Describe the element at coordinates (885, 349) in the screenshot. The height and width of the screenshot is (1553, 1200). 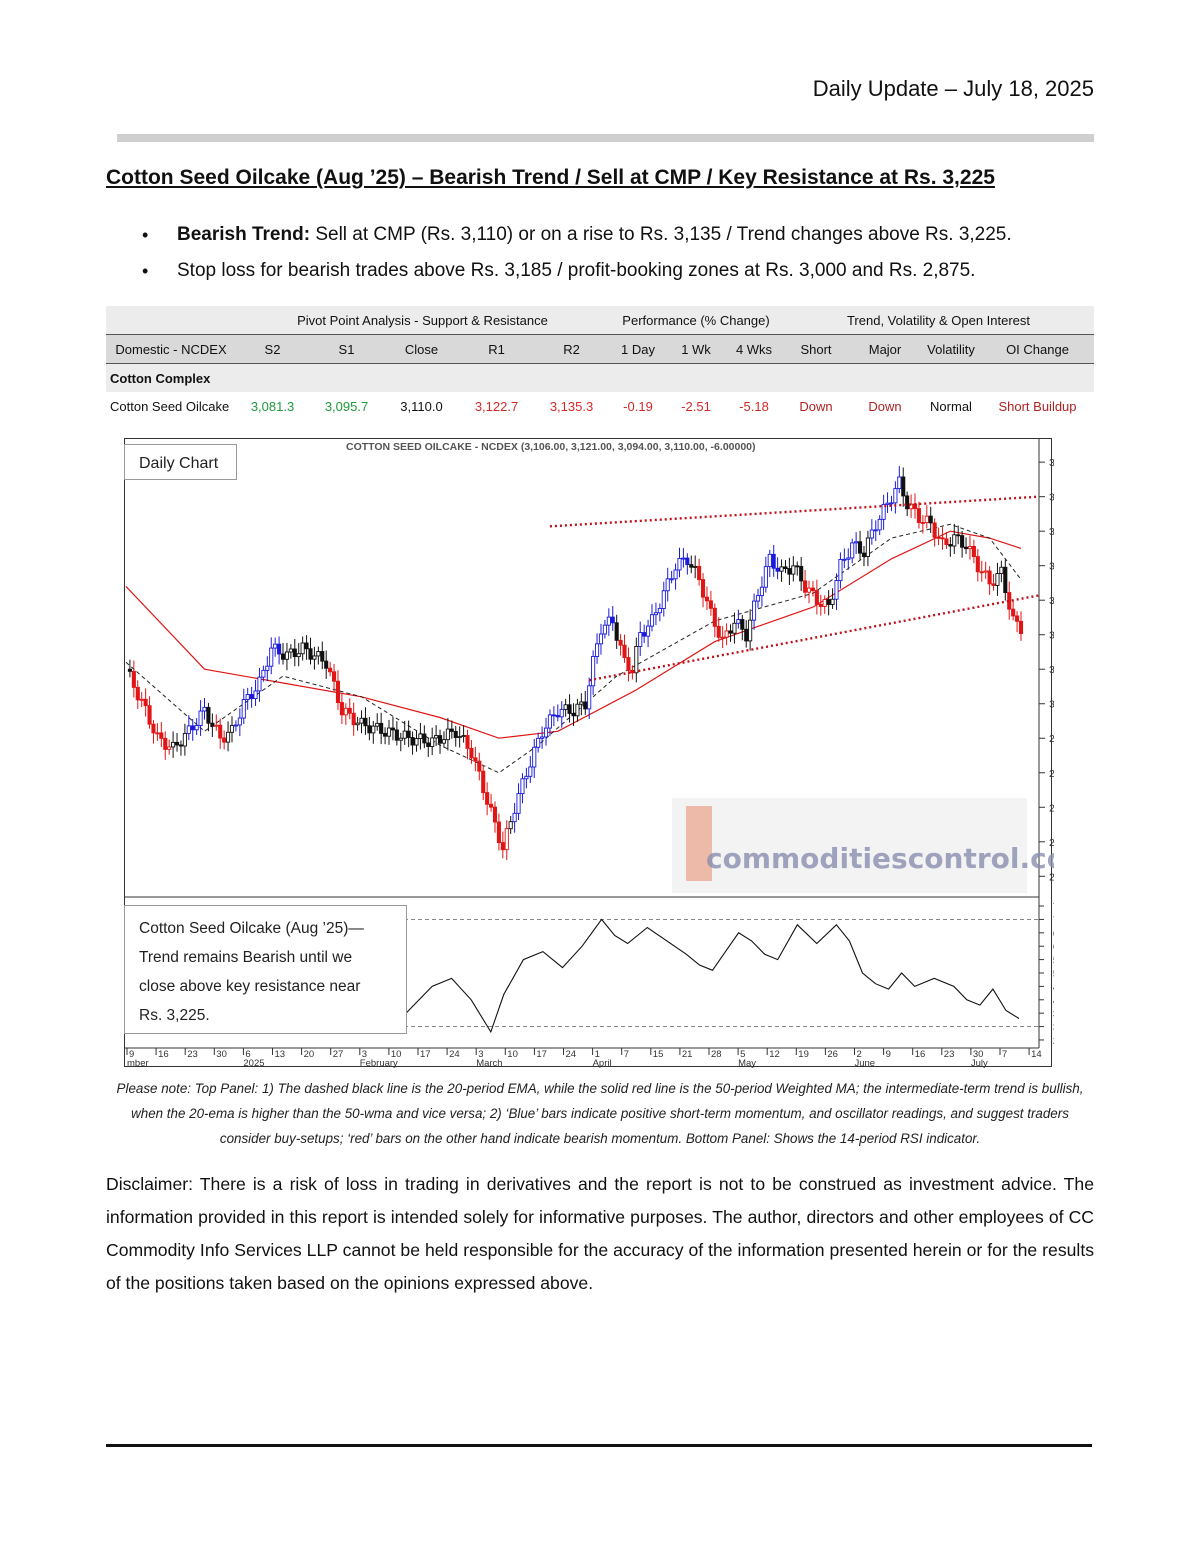
I see `col-header: Major` at that location.